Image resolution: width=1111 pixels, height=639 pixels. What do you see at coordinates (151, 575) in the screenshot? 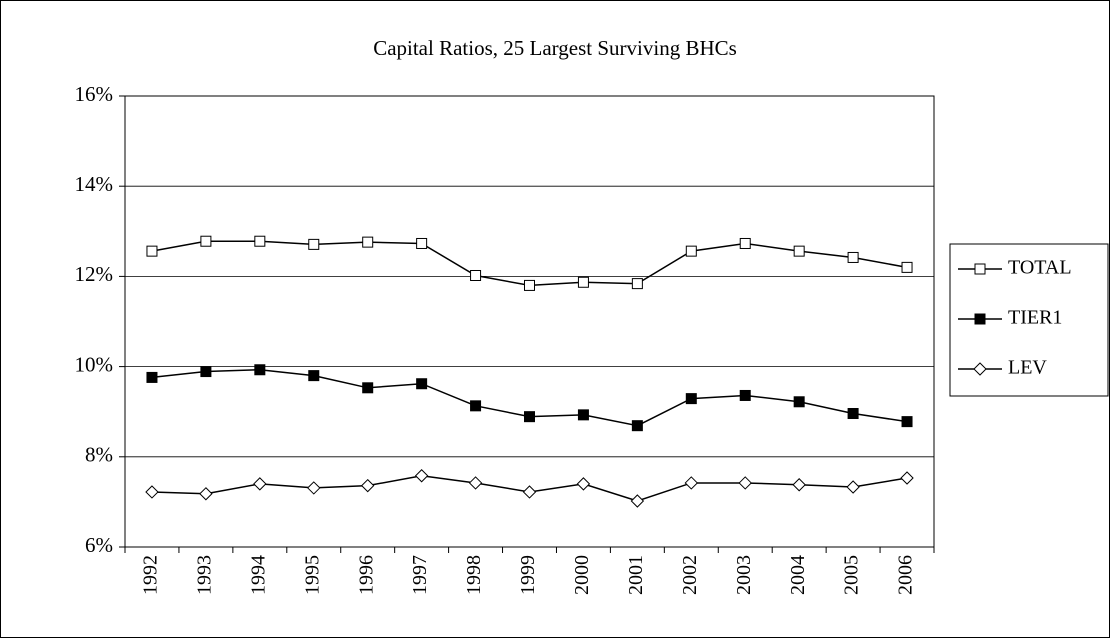
I see `x-tick-label: 1992` at bounding box center [151, 575].